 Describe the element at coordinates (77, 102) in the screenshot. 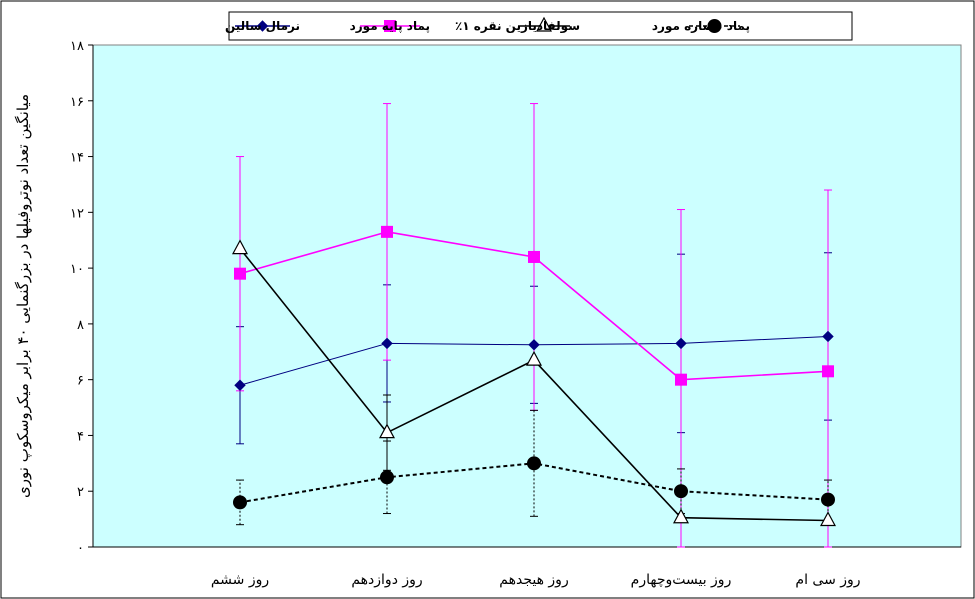

I see `y-tick-label: ۱۶` at that location.